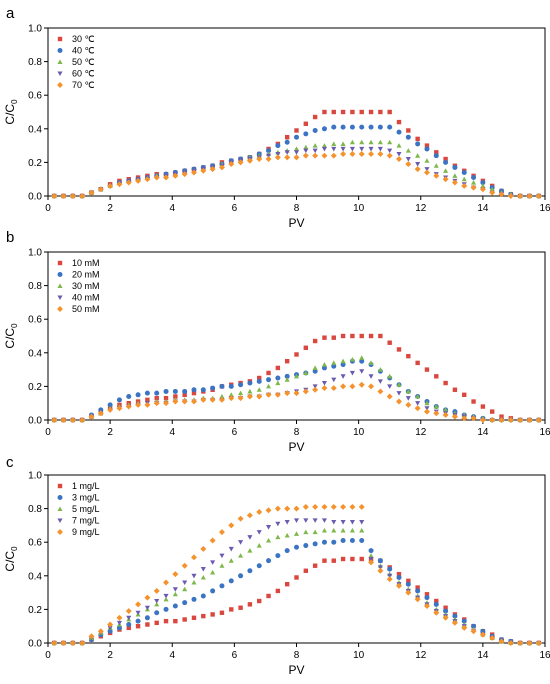 Image resolution: width=550 pixels, height=684 pixels. I want to click on y-tick-label: 0.6, so click(35, 320).